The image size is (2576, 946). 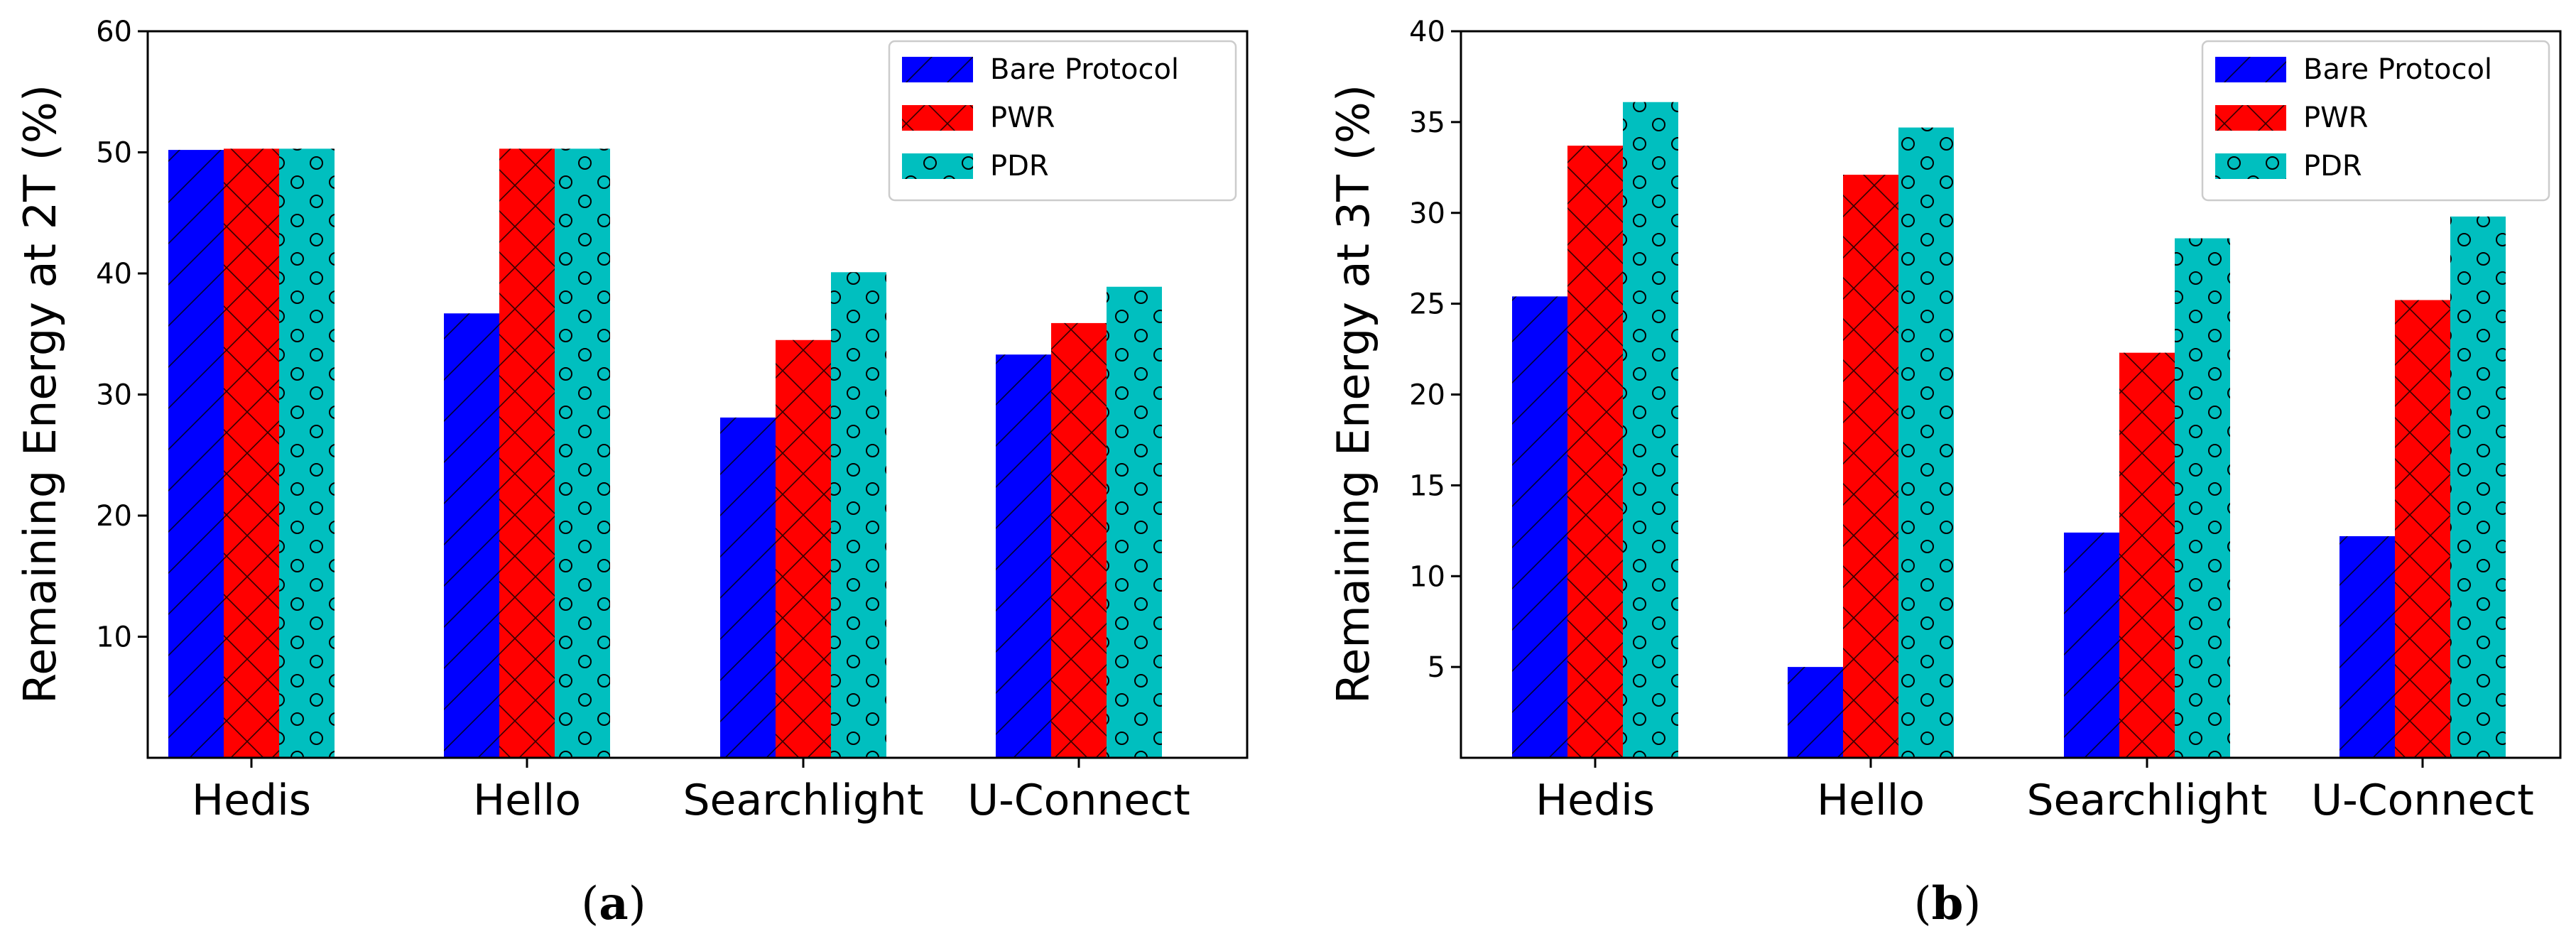 What do you see at coordinates (1020, 166) in the screenshot?
I see `legend-label: PDR` at bounding box center [1020, 166].